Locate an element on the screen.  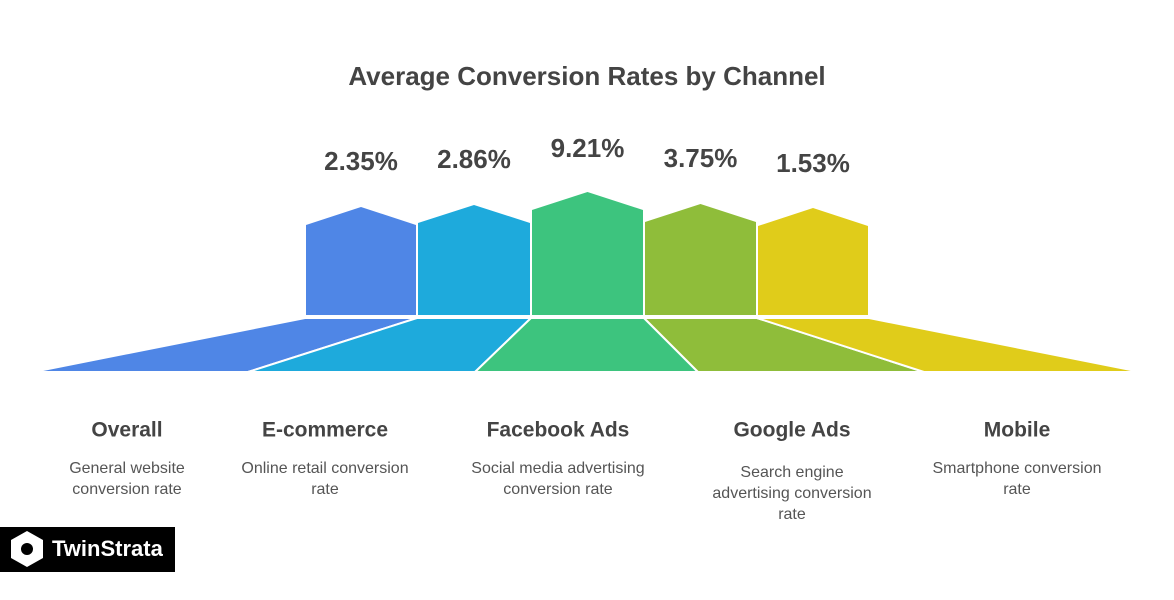
title: Average Conversion Rates by Channel is located at coordinates (586, 76).